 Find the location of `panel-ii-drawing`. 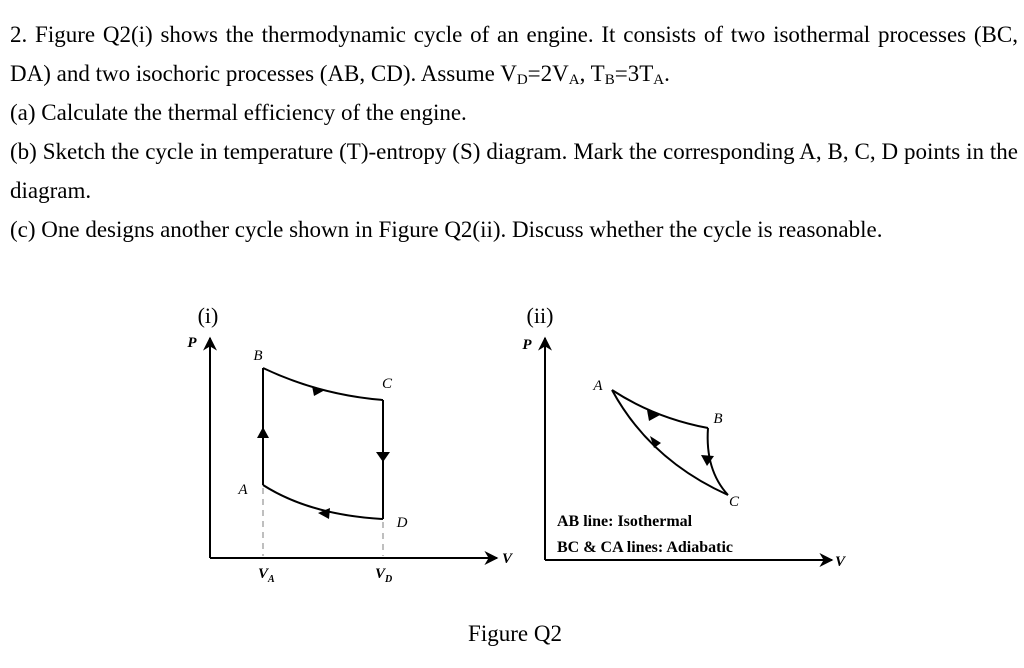

panel-ii-drawing is located at coordinates (686, 451).